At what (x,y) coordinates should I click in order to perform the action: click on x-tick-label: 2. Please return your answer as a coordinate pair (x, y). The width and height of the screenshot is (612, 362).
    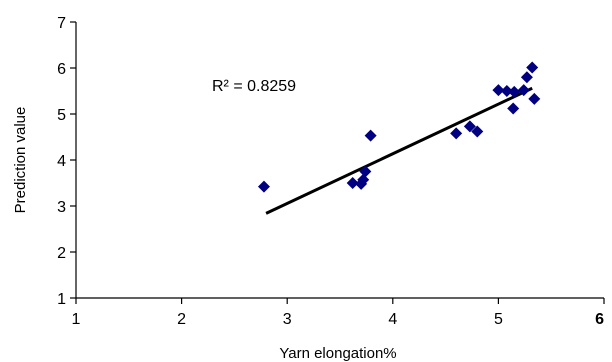
    Looking at the image, I should click on (181, 319).